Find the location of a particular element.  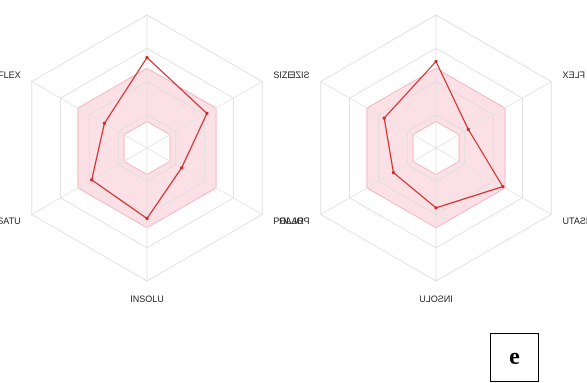

panel-label-box: e is located at coordinates (514, 357).